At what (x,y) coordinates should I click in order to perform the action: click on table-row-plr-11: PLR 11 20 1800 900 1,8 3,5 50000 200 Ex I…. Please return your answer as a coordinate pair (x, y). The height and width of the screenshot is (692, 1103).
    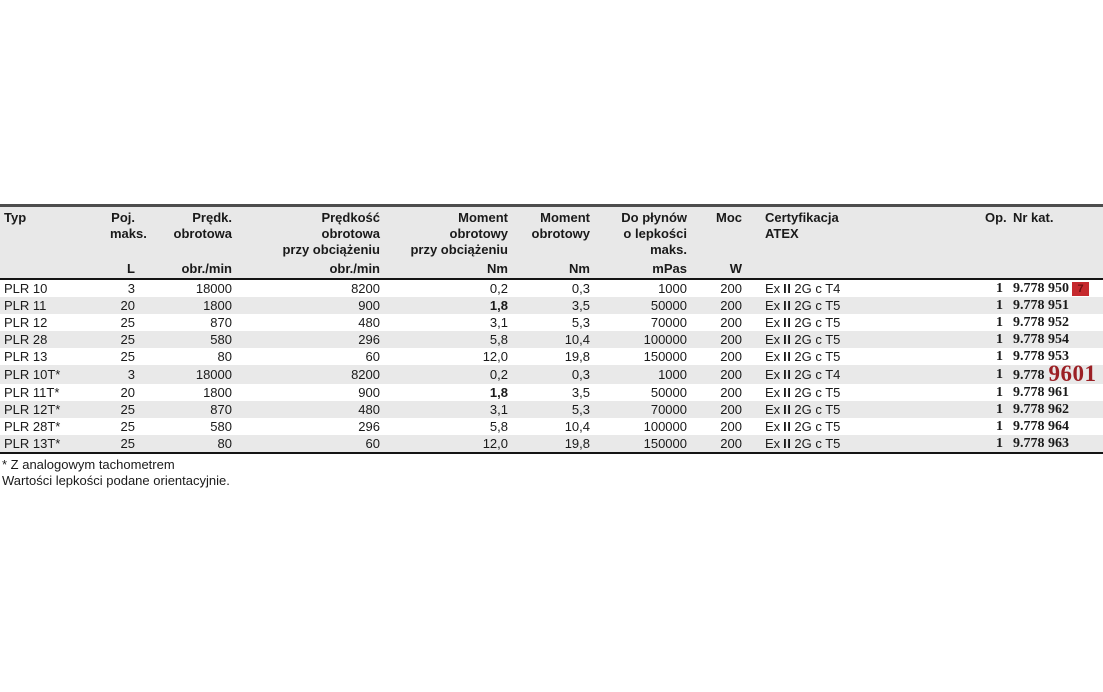
    Looking at the image, I should click on (551, 305).